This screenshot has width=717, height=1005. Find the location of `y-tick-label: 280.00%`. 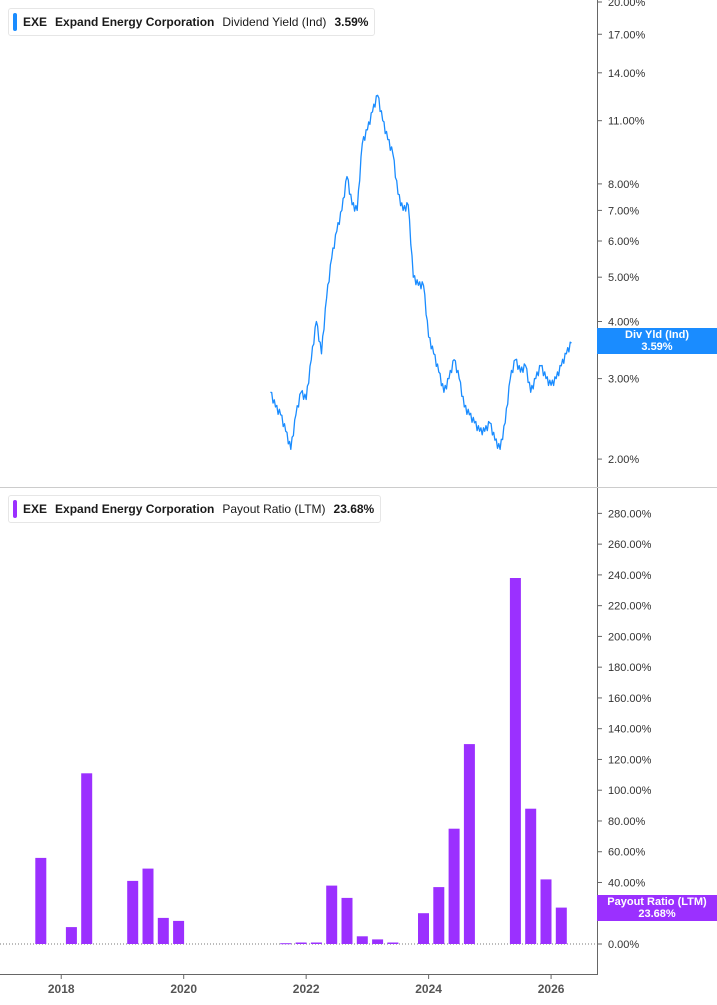

y-tick-label: 280.00% is located at coordinates (630, 514).